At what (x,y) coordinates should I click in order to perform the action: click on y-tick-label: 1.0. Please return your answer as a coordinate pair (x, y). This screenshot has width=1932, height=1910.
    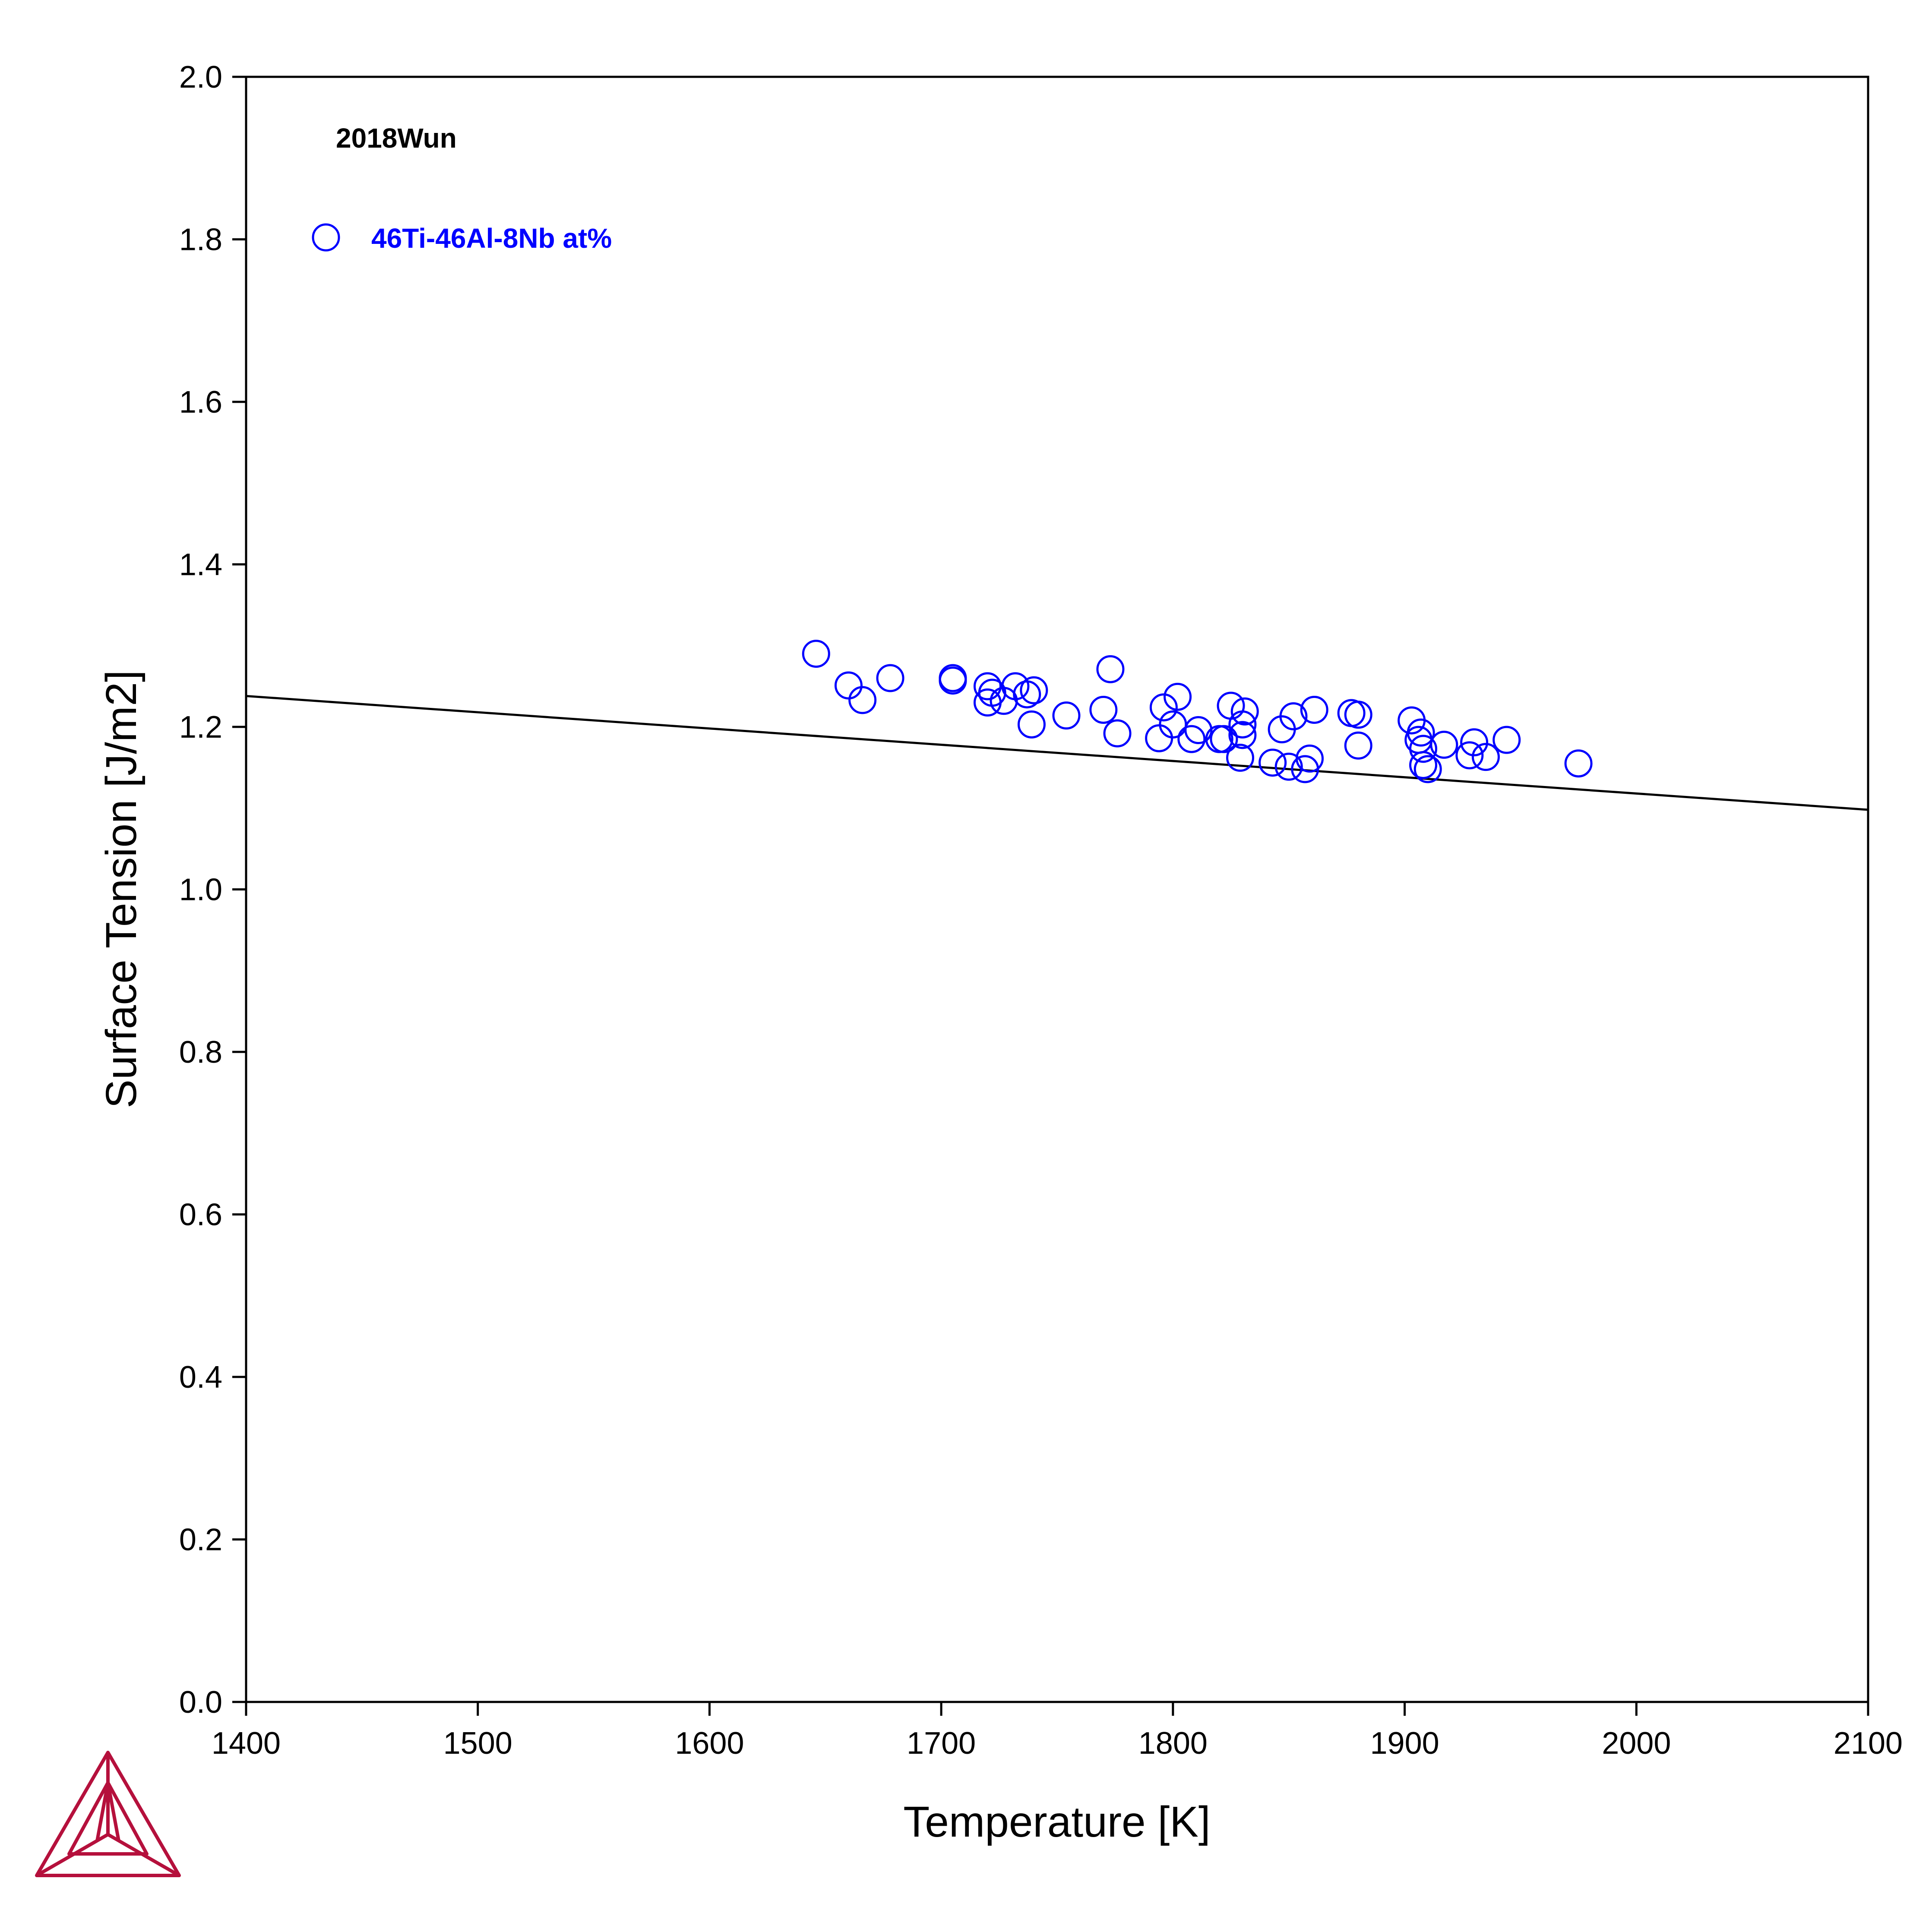
    Looking at the image, I should click on (200, 890).